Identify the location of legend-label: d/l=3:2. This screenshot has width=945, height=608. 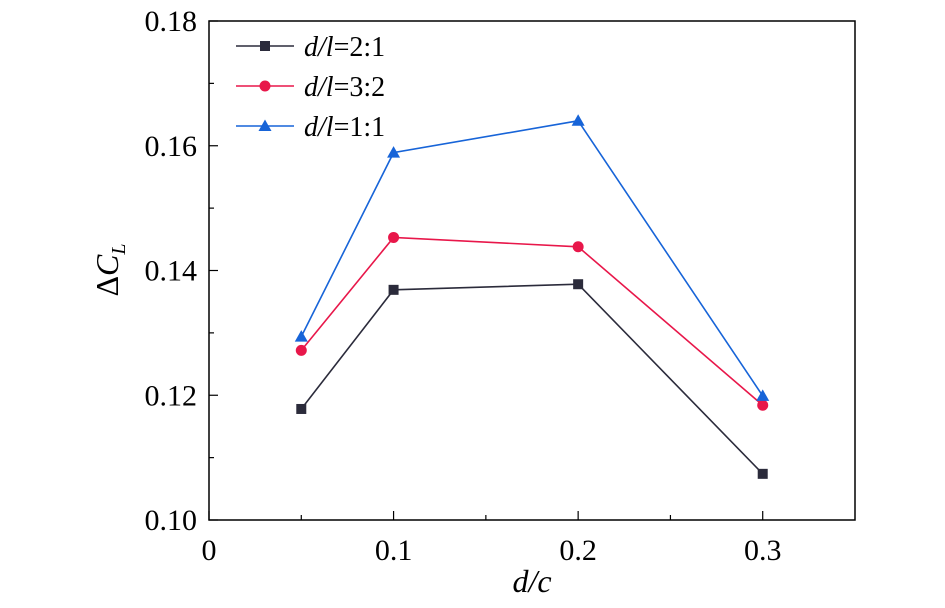
(344, 87).